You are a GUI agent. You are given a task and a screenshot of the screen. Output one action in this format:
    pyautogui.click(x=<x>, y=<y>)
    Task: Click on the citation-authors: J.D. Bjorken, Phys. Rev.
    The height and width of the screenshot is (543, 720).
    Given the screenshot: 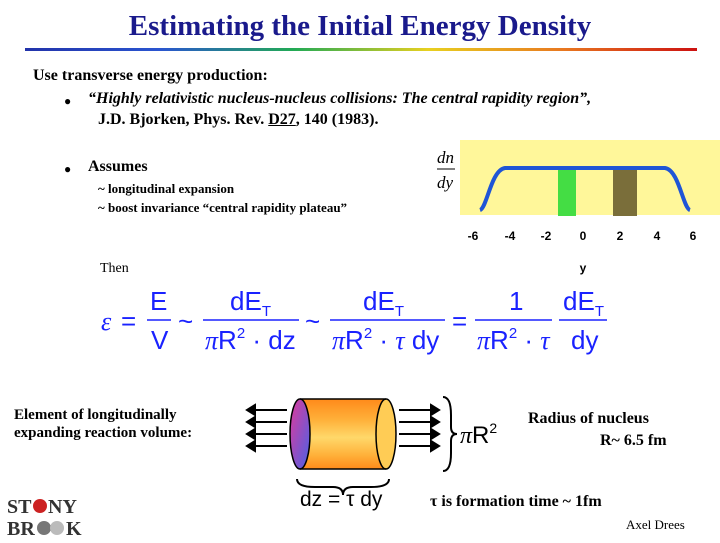 What is the action you would take?
    pyautogui.click(x=183, y=119)
    